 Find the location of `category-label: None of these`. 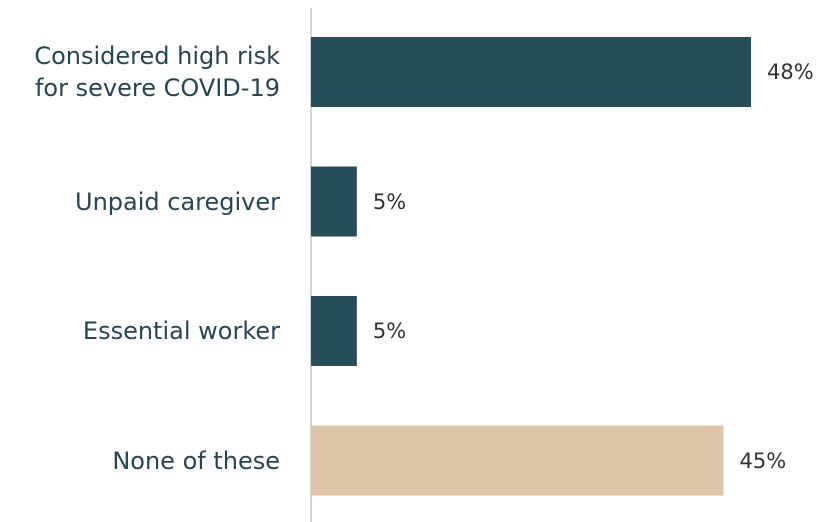

category-label: None of these is located at coordinates (196, 460).